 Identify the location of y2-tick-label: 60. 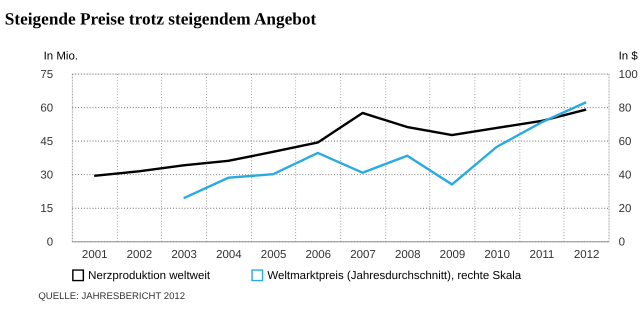
(625, 142).